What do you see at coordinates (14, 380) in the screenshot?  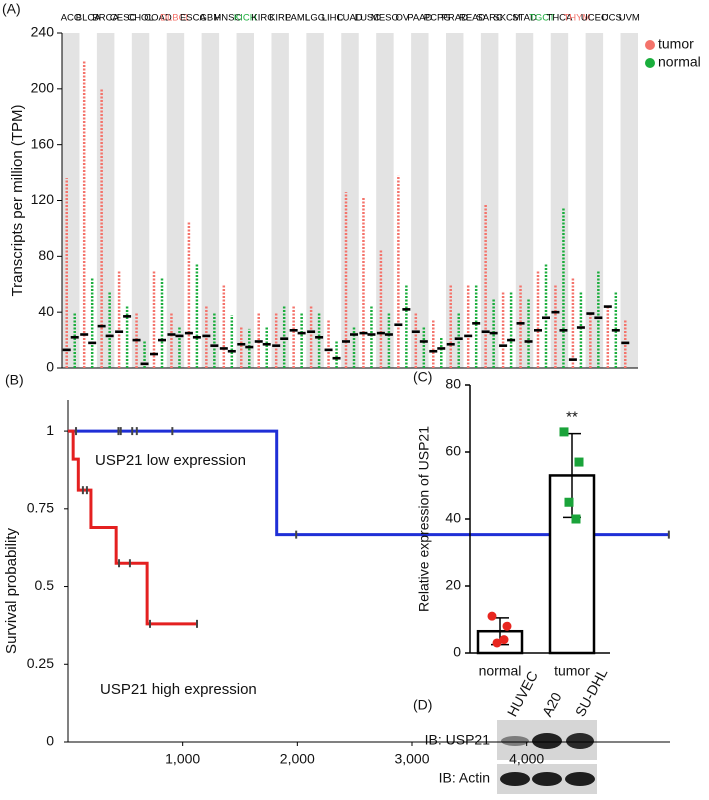 I see `panel-label: (B)` at bounding box center [14, 380].